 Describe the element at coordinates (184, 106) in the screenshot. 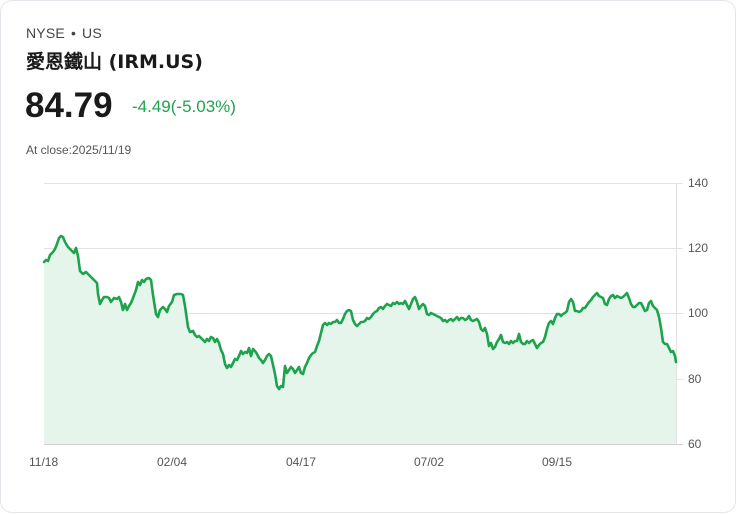

I see `price-change: -4.49(-5.03%)` at that location.